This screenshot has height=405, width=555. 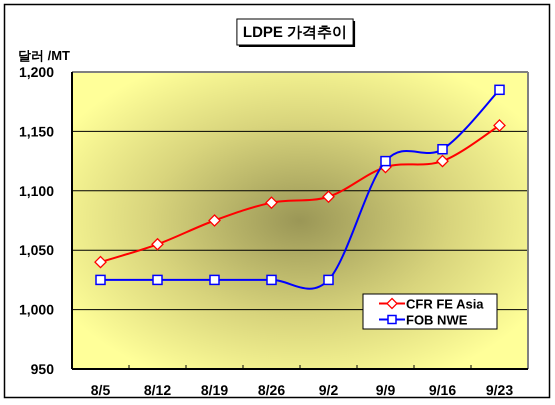 I want to click on legend-label: FOB NWE, so click(x=437, y=320).